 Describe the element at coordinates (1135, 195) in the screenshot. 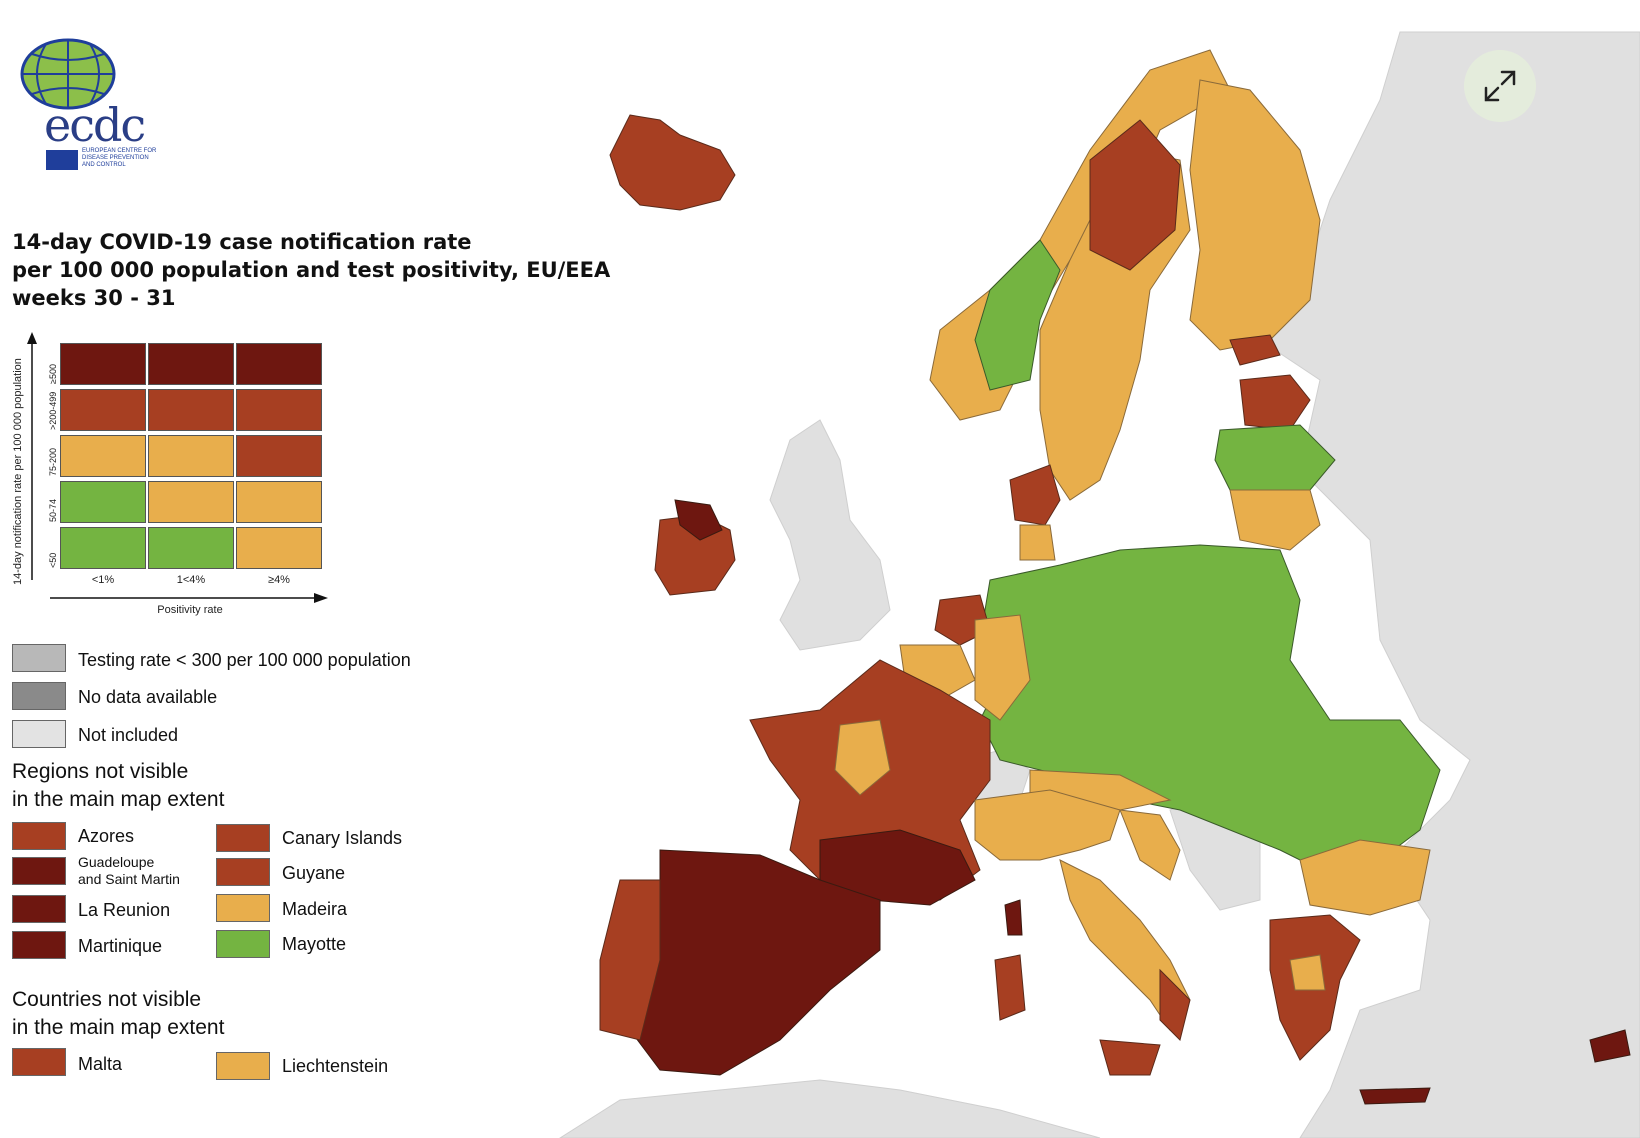

I see `region-sweden-north` at that location.